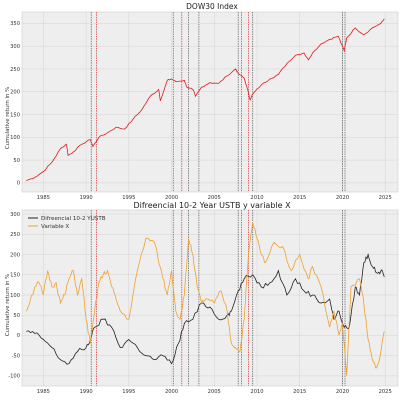  Describe the element at coordinates (8, 305) in the screenshot. I see `y-axis-label-bottom: Cumulative return in %` at that location.